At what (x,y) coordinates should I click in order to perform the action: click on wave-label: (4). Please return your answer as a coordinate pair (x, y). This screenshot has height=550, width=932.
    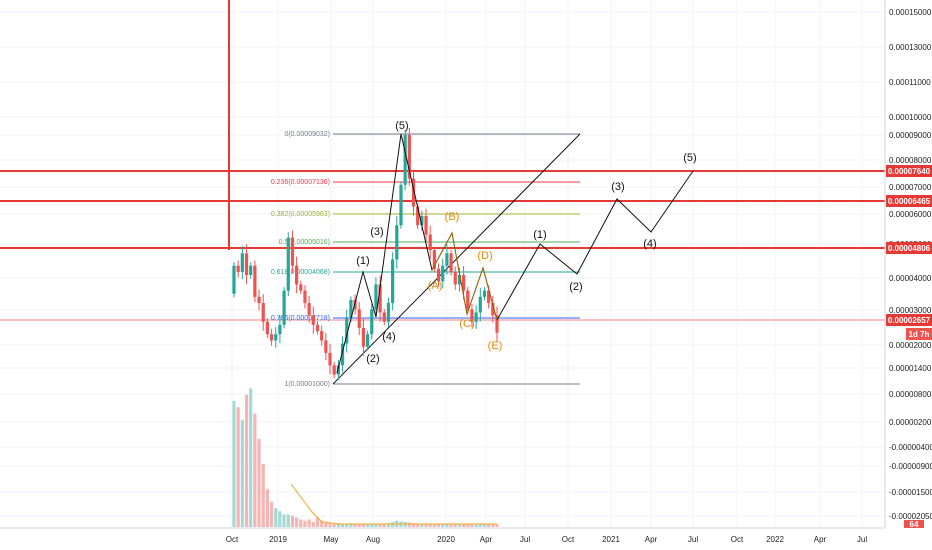
    Looking at the image, I should click on (388, 337).